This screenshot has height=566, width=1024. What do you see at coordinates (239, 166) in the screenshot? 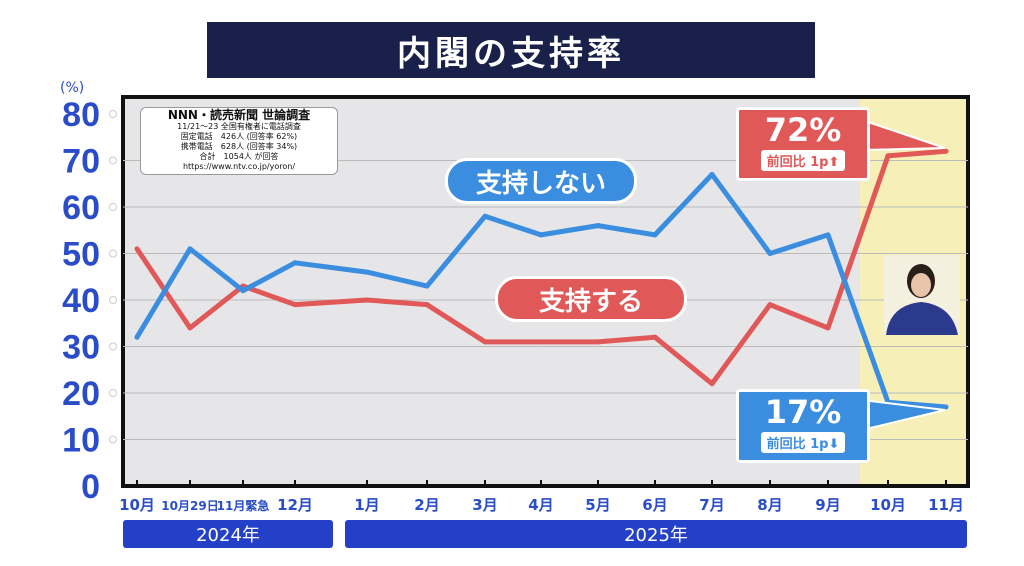
I see `source-url: https://www.ntv.co.jp/yoron/` at bounding box center [239, 166].